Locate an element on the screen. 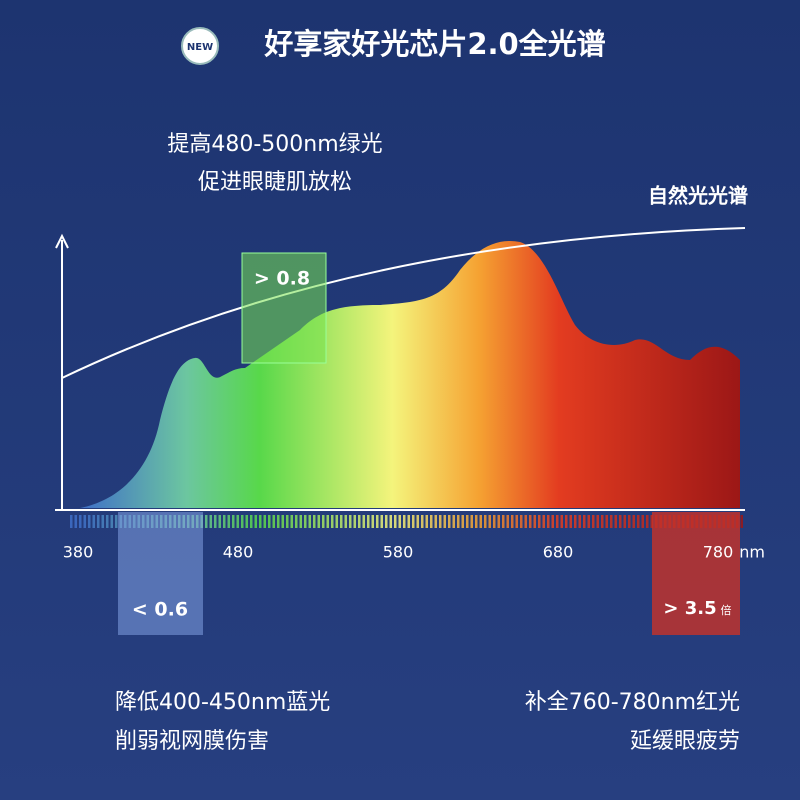 The width and height of the screenshot is (800, 804). x-tick-label: 580 is located at coordinates (398, 552).